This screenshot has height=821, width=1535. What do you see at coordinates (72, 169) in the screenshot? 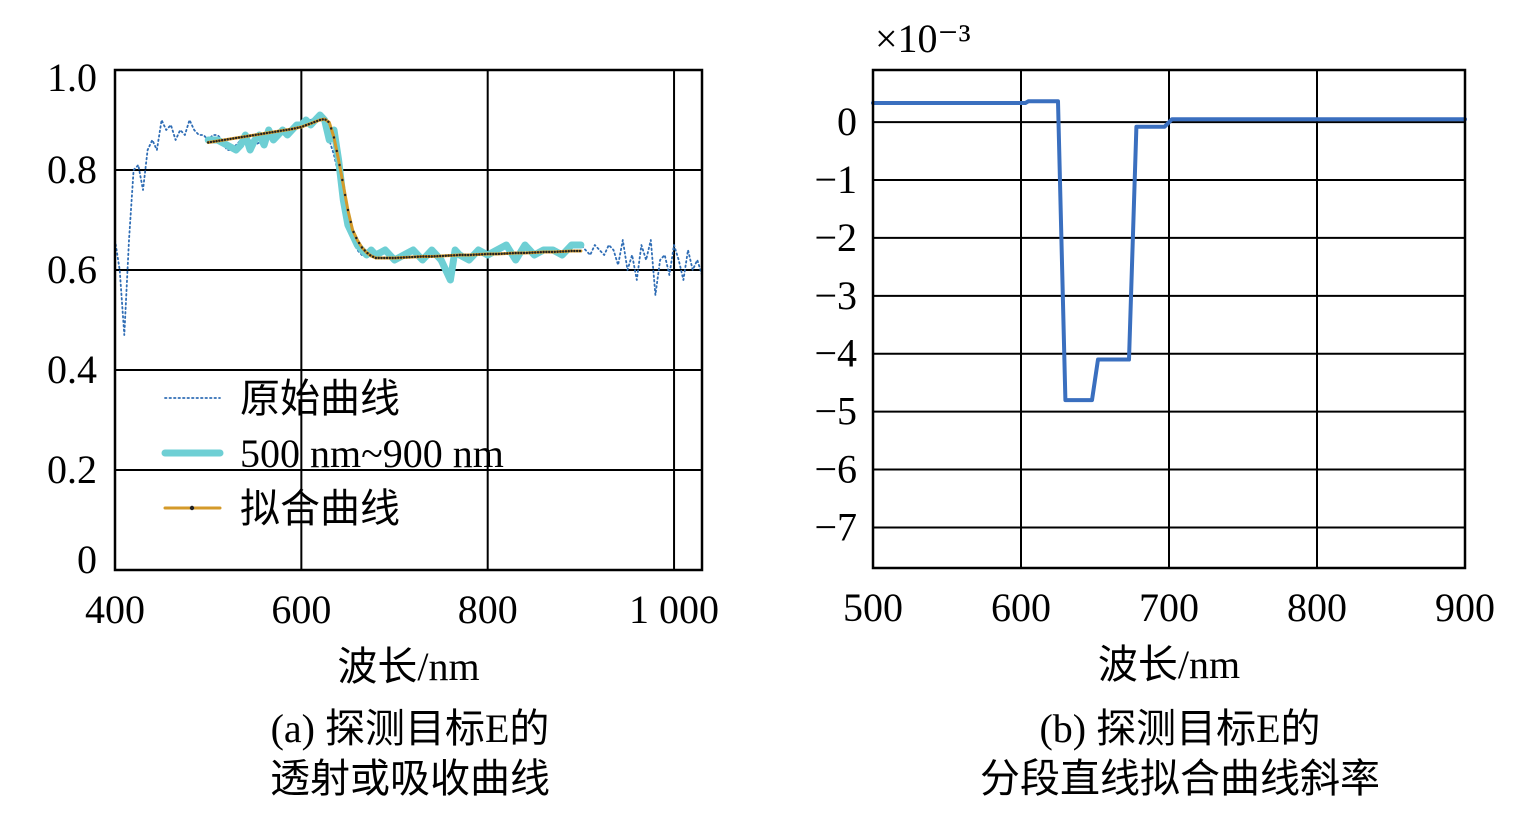
I see `y-tick-label: 0.8` at bounding box center [72, 169].